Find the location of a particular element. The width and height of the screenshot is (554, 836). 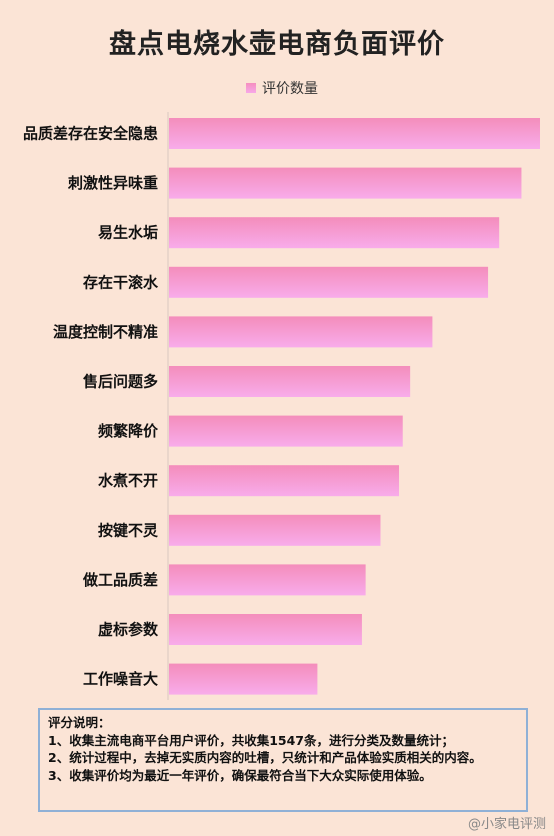

legend-label: 评价数量 is located at coordinates (290, 89).